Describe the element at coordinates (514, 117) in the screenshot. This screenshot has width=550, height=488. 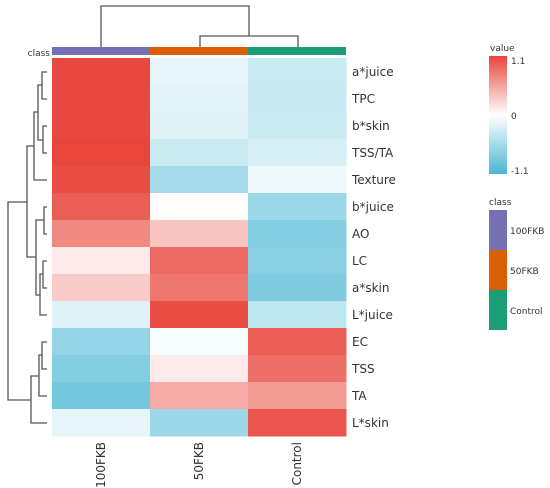
I see `value-legend-tick-mid: 0` at that location.